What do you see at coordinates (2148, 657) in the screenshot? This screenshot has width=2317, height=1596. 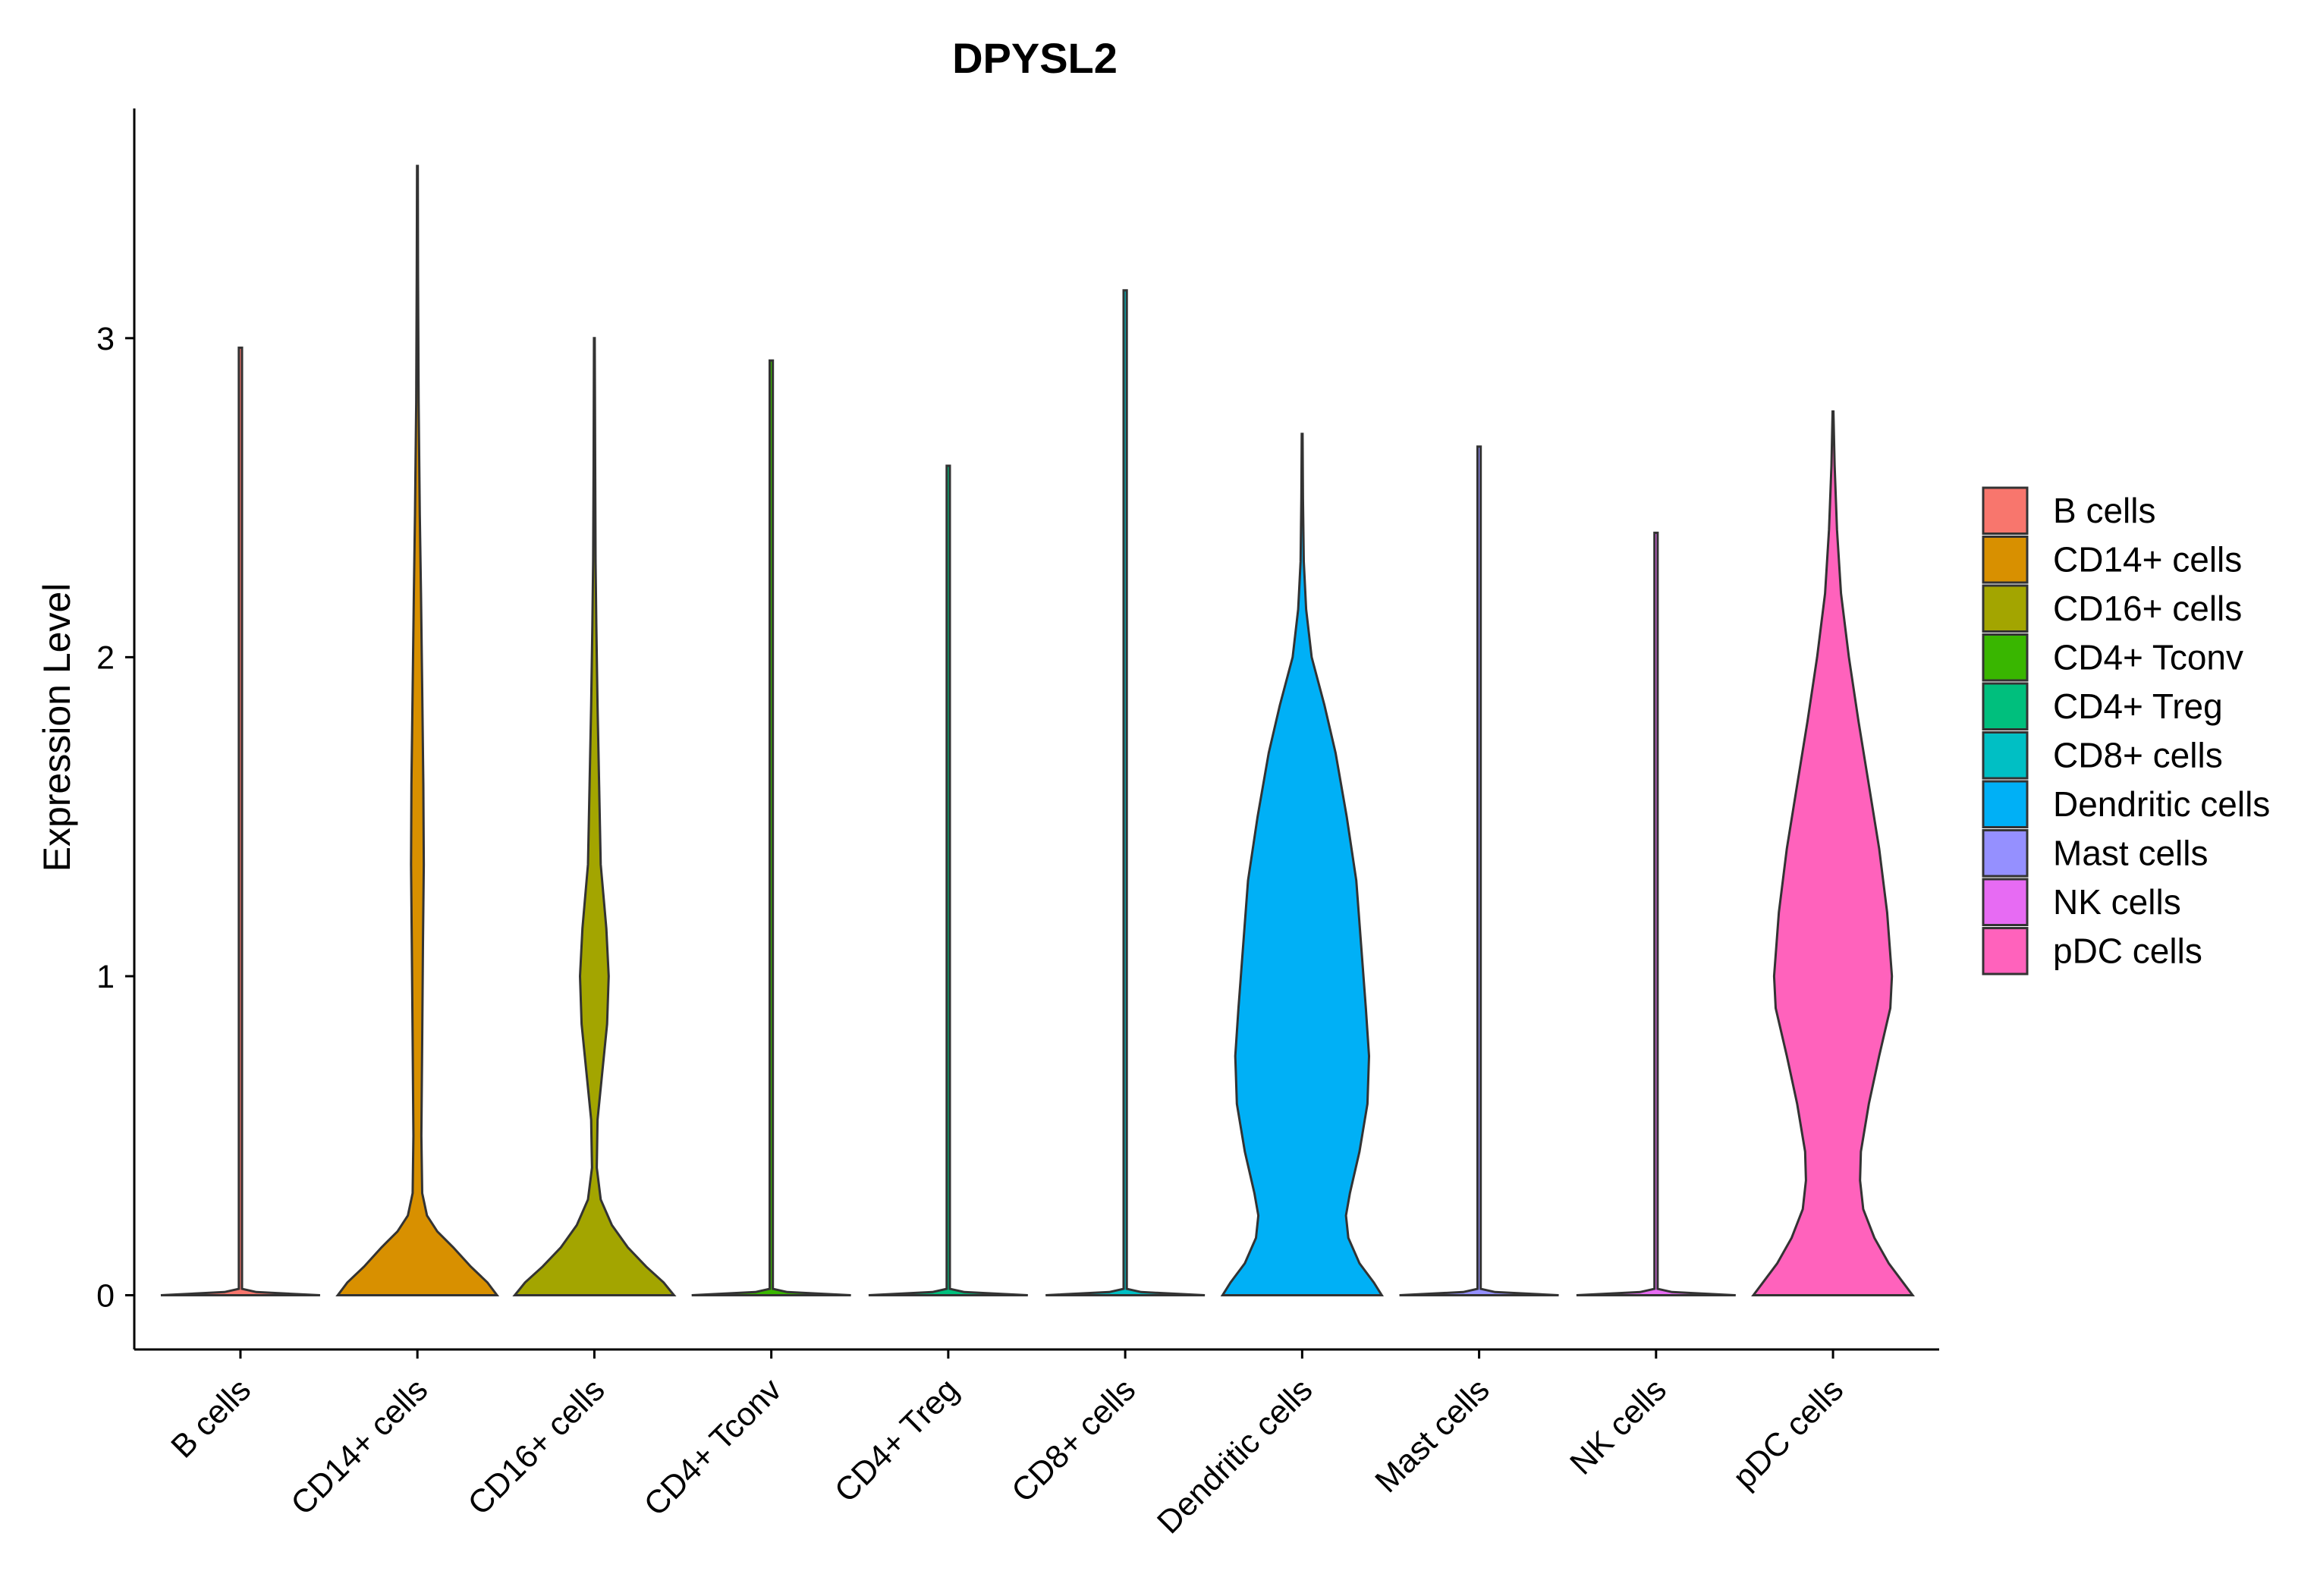 I see `legend-label: CD4+ Tconv` at bounding box center [2148, 657].